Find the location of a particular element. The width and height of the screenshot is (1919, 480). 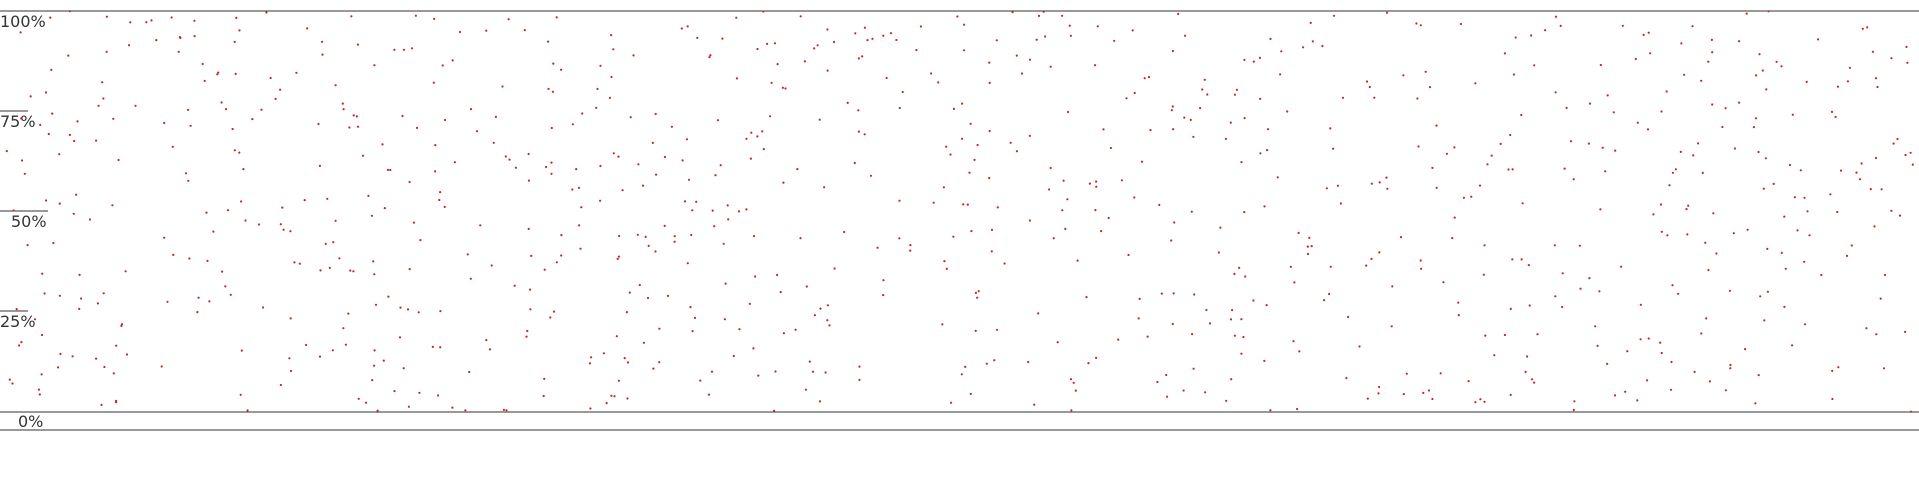

y-tick-label-50: 50% is located at coordinates (29, 221).